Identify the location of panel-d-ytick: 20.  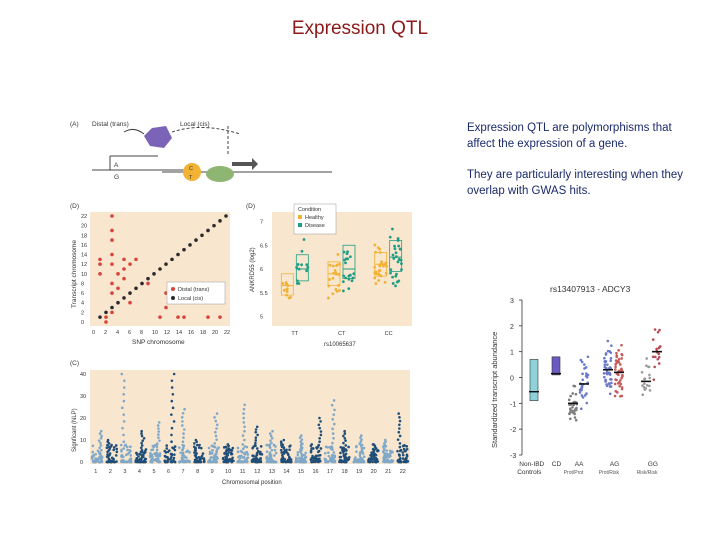
(84, 227).